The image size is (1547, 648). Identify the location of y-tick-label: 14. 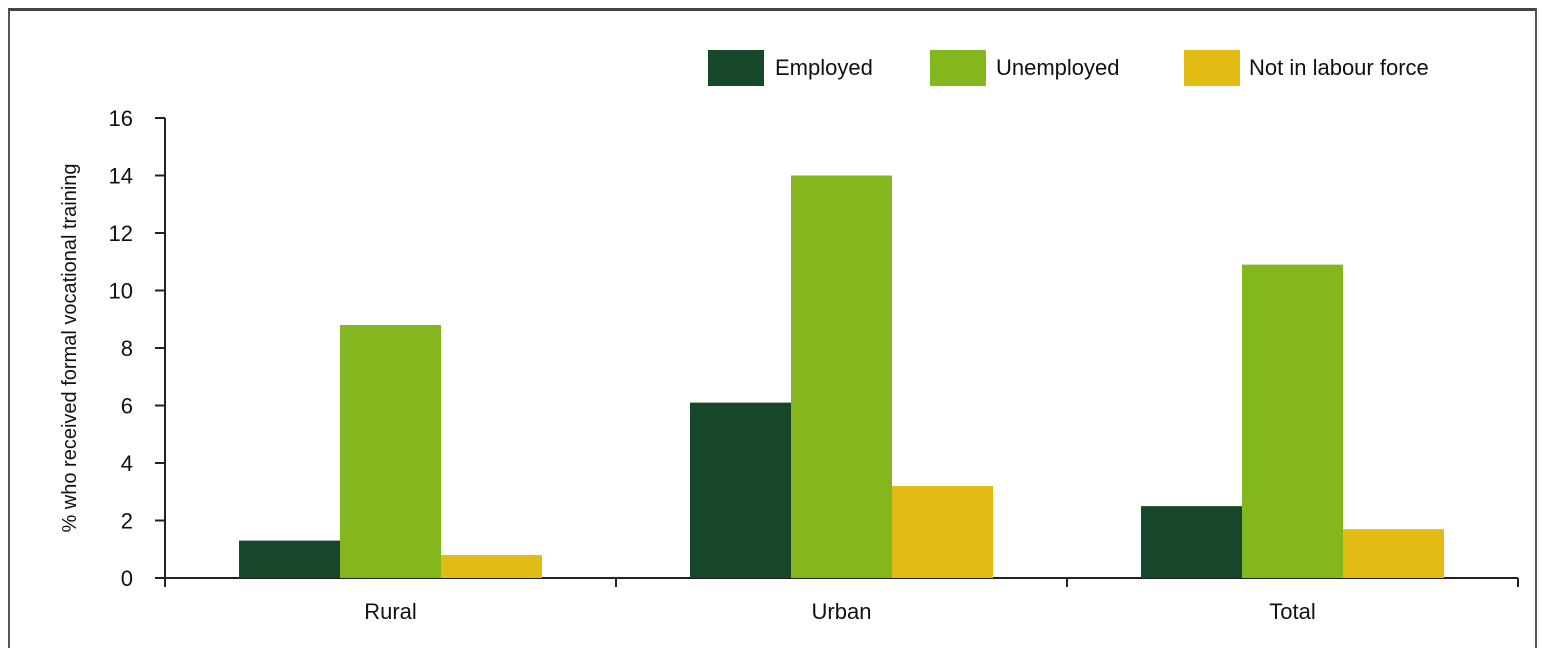
(121, 176).